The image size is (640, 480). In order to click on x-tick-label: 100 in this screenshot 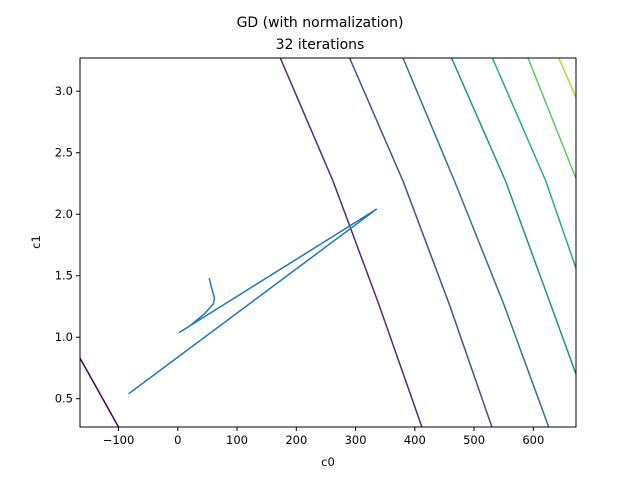, I will do `click(237, 440)`.